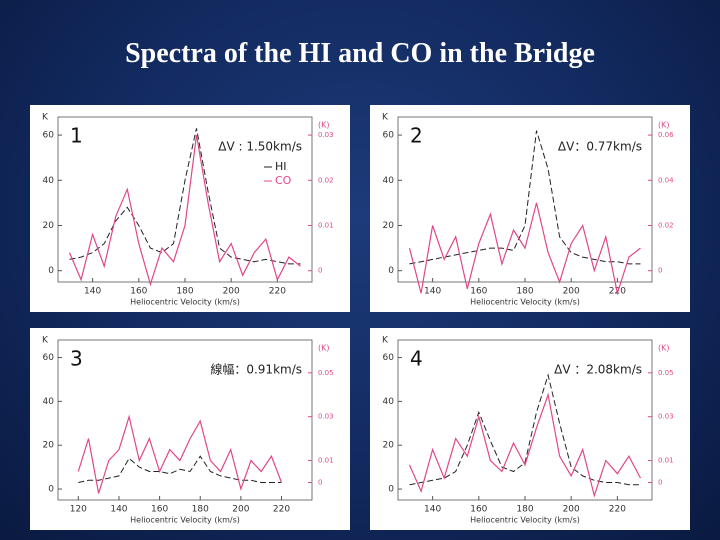 This screenshot has width=720, height=540. What do you see at coordinates (76, 136) in the screenshot?
I see `panel-number: 1` at bounding box center [76, 136].